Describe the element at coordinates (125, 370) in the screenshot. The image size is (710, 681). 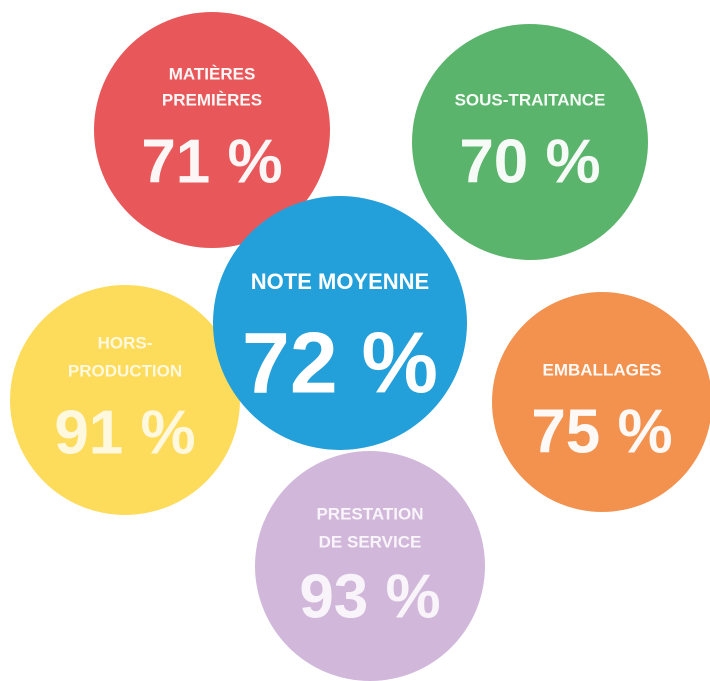
I see `node-label: PRODUCTION` at that location.